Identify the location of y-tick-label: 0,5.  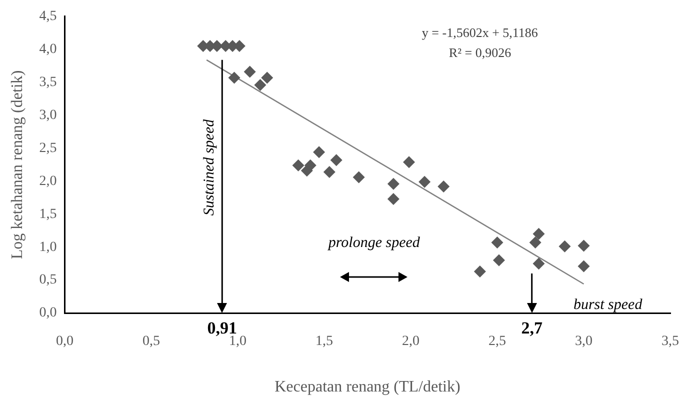
(48, 280).